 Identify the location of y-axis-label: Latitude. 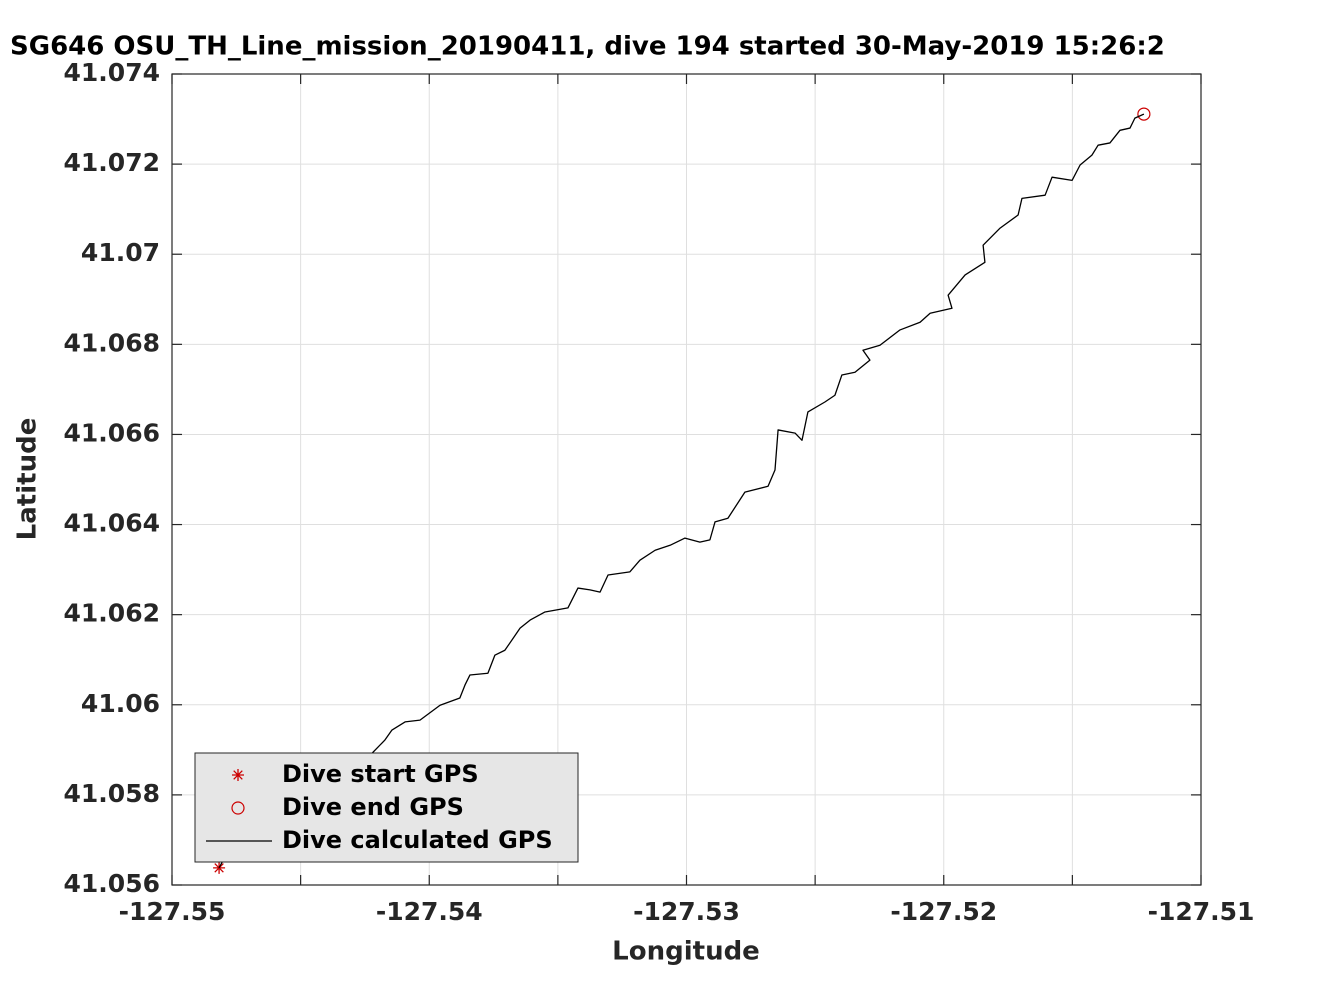
(28, 479).